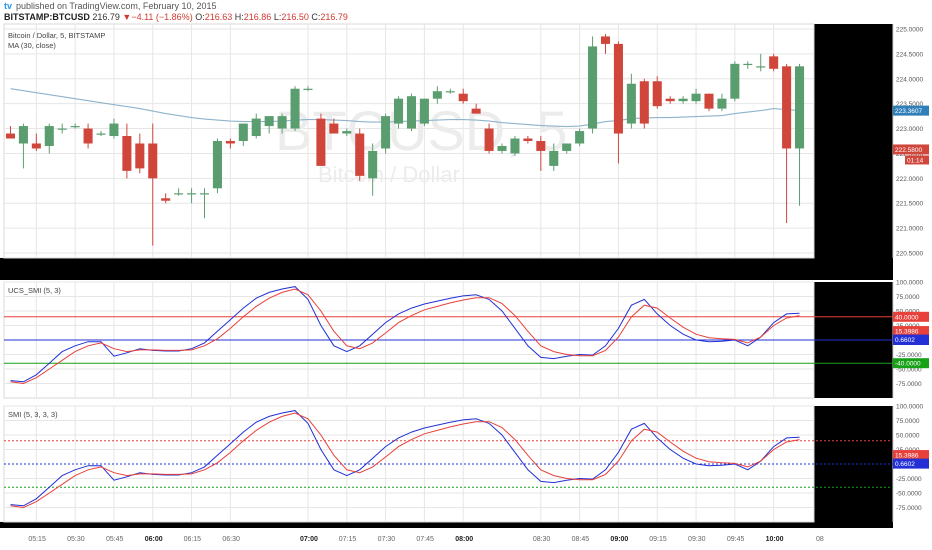 The height and width of the screenshot is (550, 932). What do you see at coordinates (239, 17) in the screenshot?
I see `high-label: H:` at bounding box center [239, 17].